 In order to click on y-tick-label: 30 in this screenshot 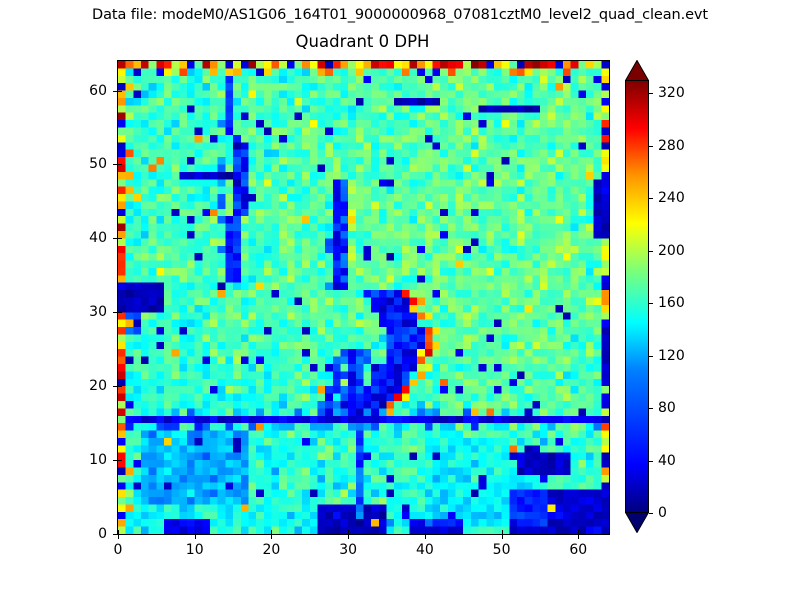, I will do `click(98, 312)`.